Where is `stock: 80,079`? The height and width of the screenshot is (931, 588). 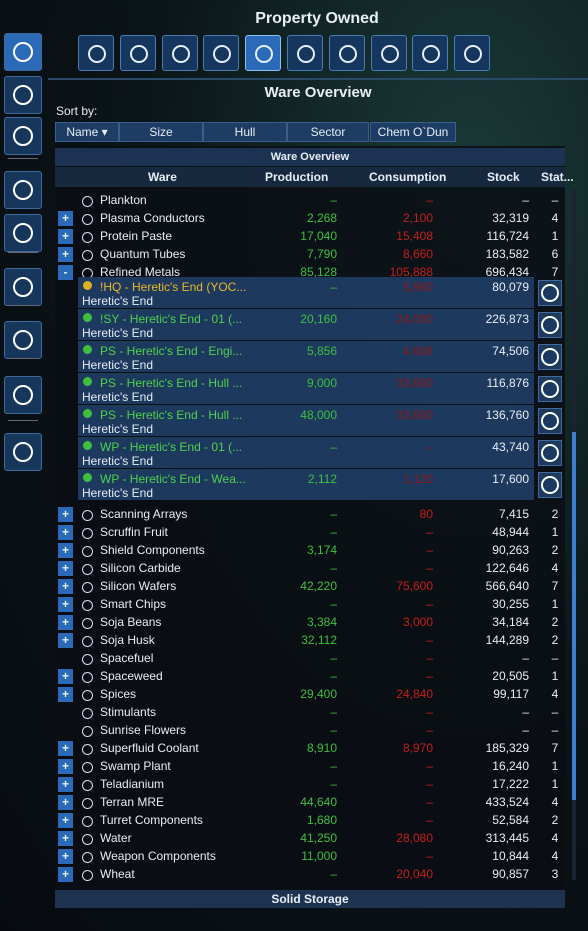 stock: 80,079 is located at coordinates (510, 287).